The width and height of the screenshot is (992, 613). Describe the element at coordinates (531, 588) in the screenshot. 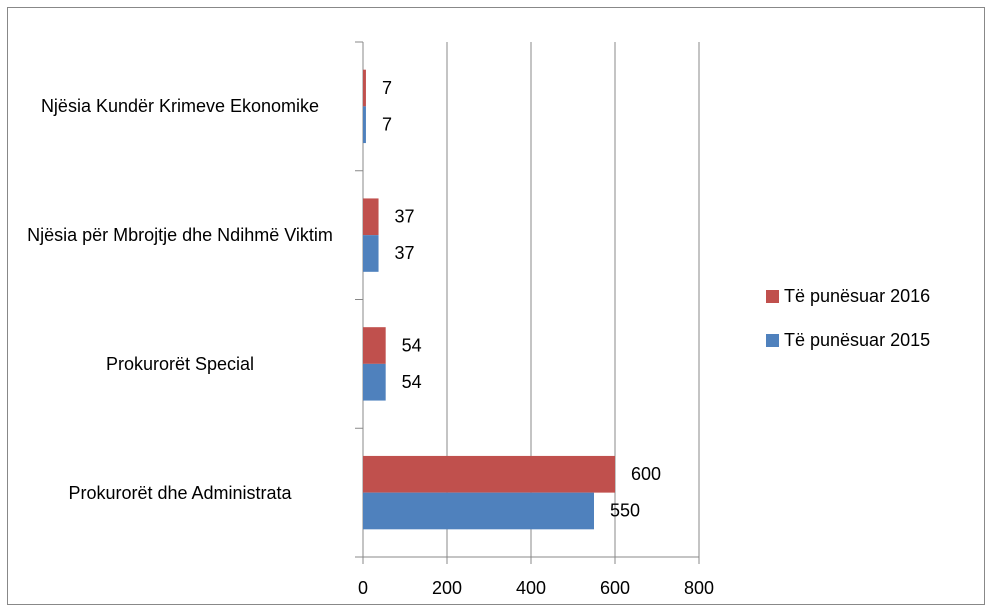

I see `x-tick-label: 400` at that location.